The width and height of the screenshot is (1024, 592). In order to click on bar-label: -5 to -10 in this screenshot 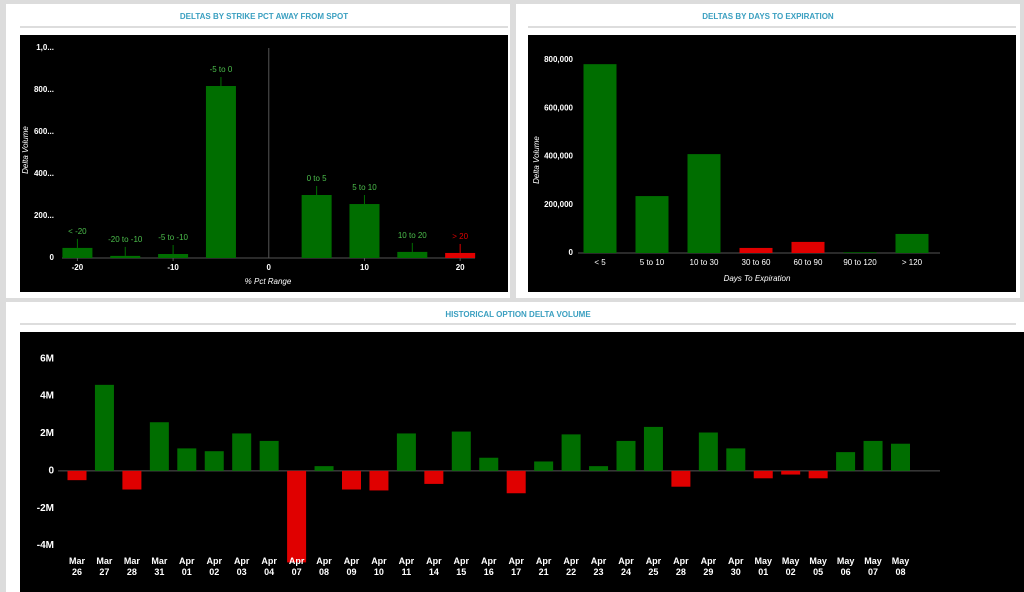, I will do `click(173, 237)`.